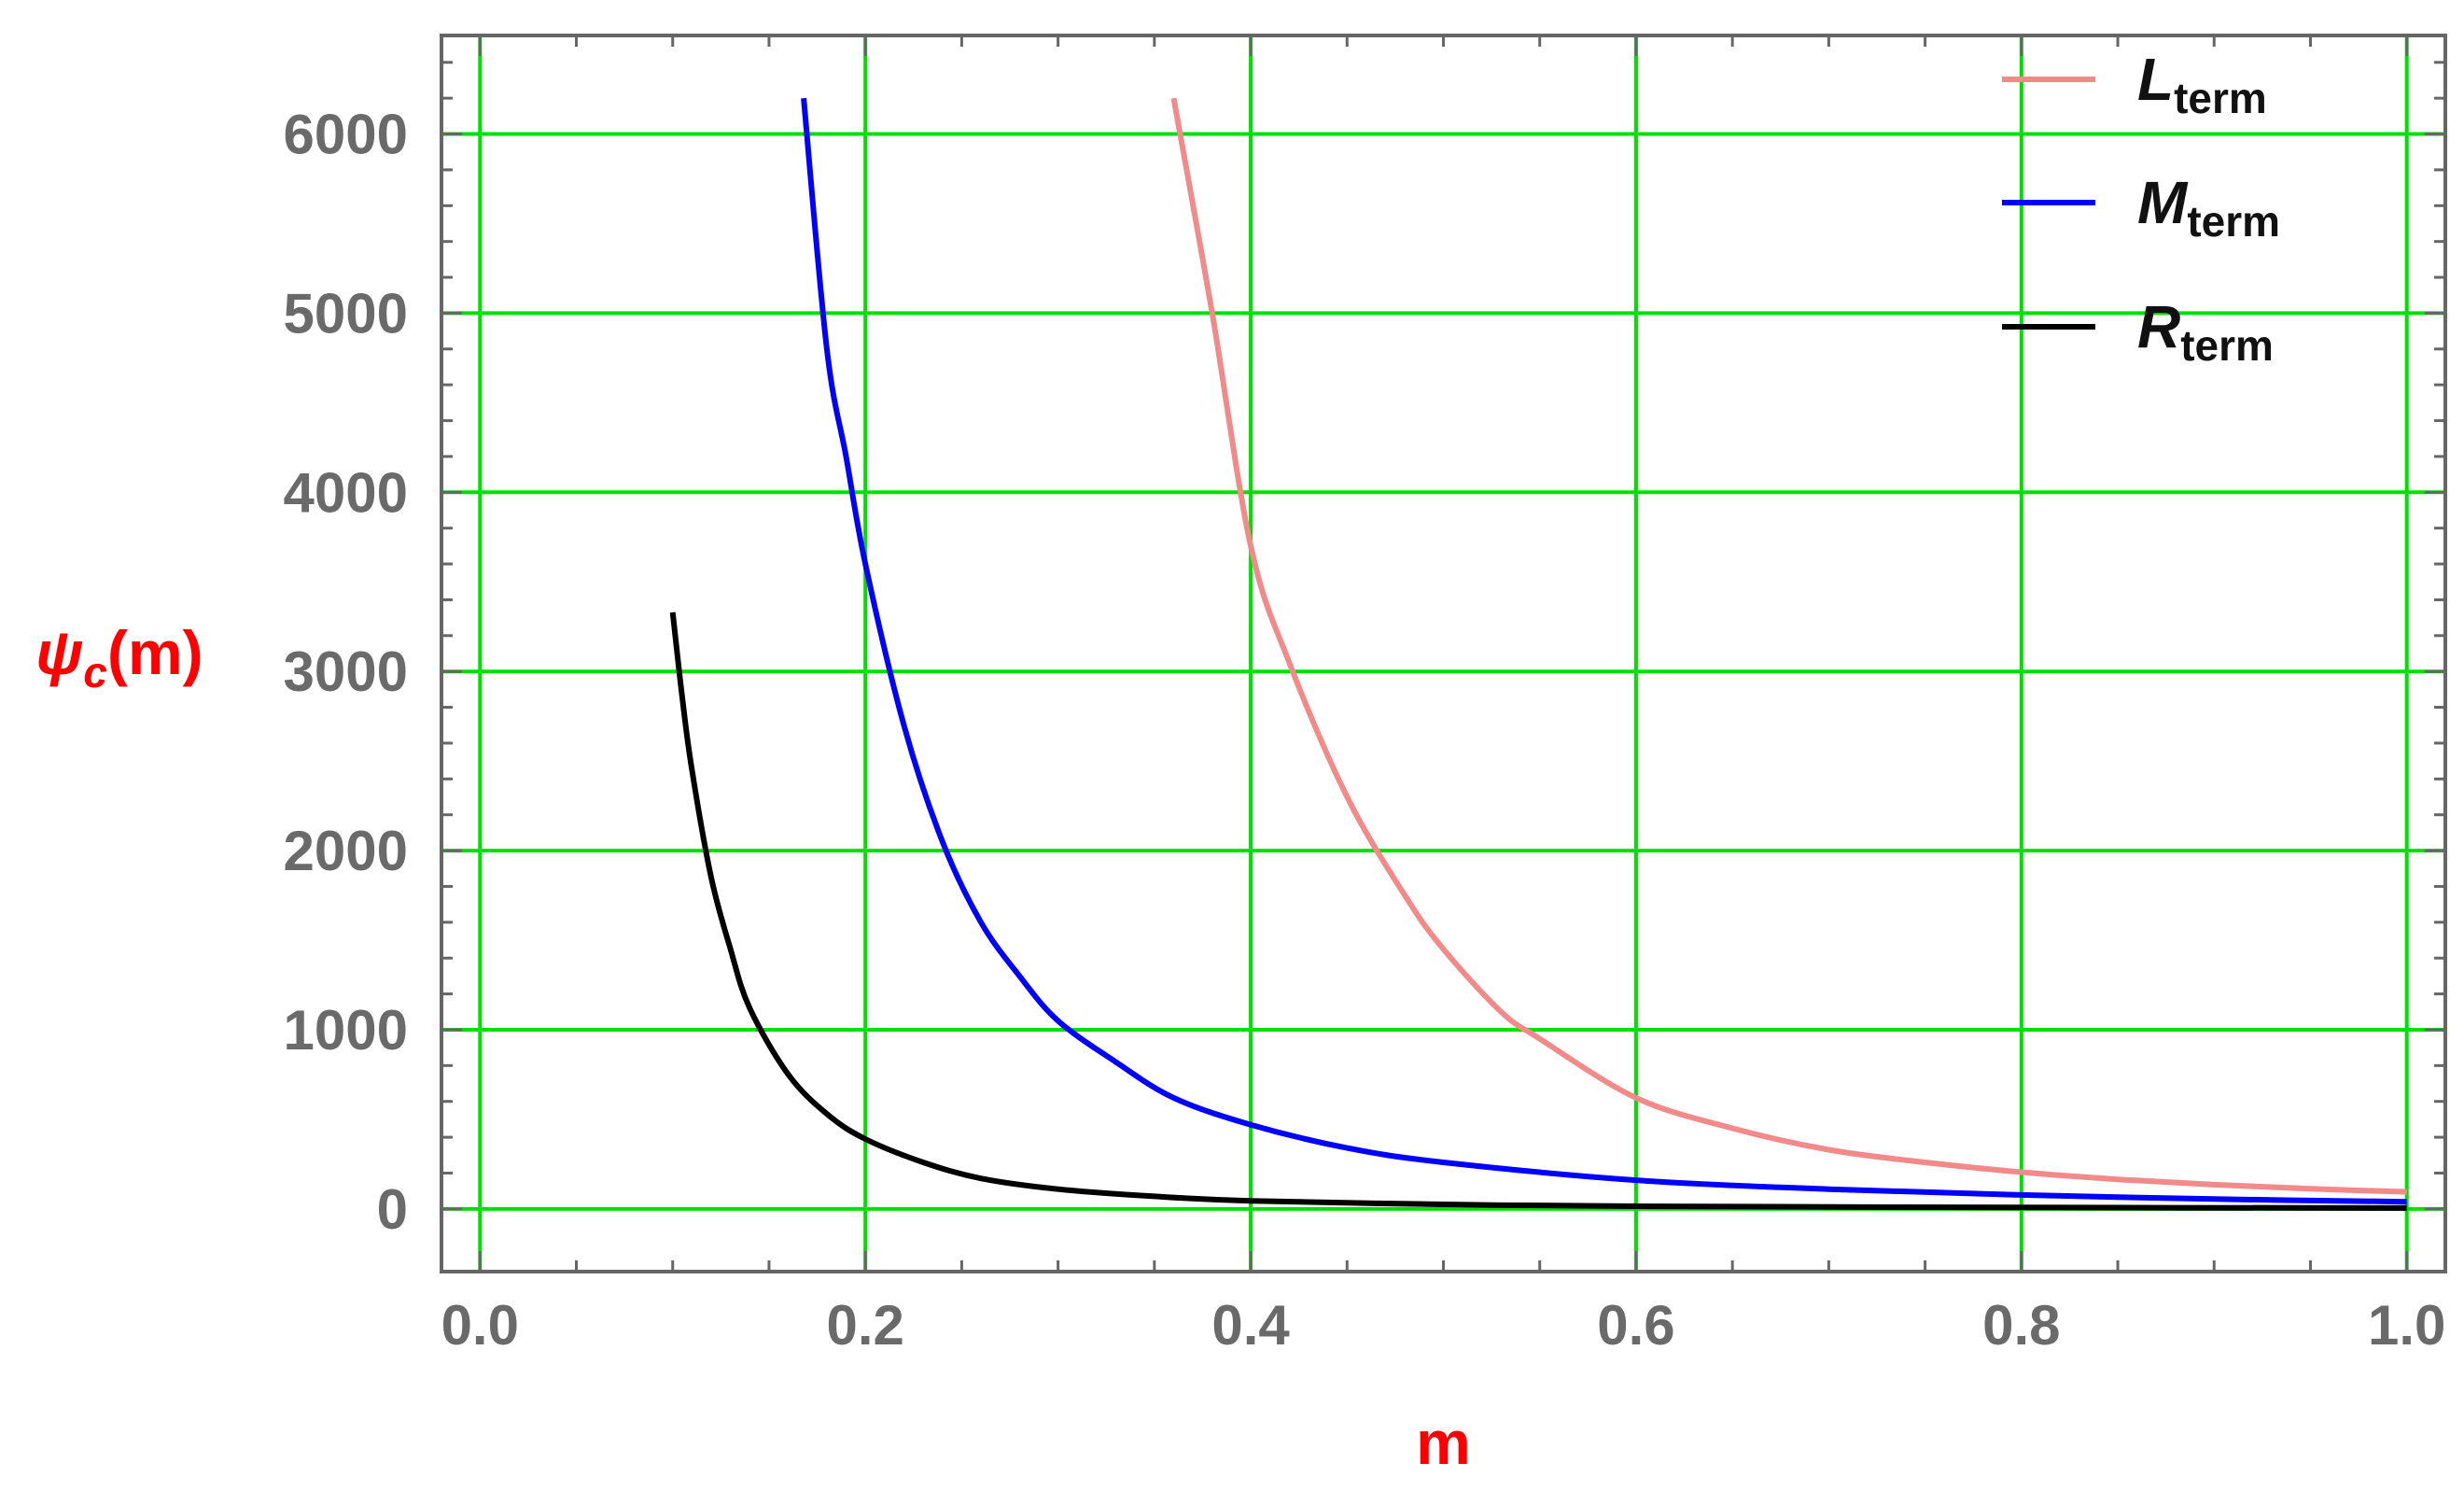 Image resolution: width=2464 pixels, height=1491 pixels. What do you see at coordinates (392, 1209) in the screenshot?
I see `y-tick-label: 0` at bounding box center [392, 1209].